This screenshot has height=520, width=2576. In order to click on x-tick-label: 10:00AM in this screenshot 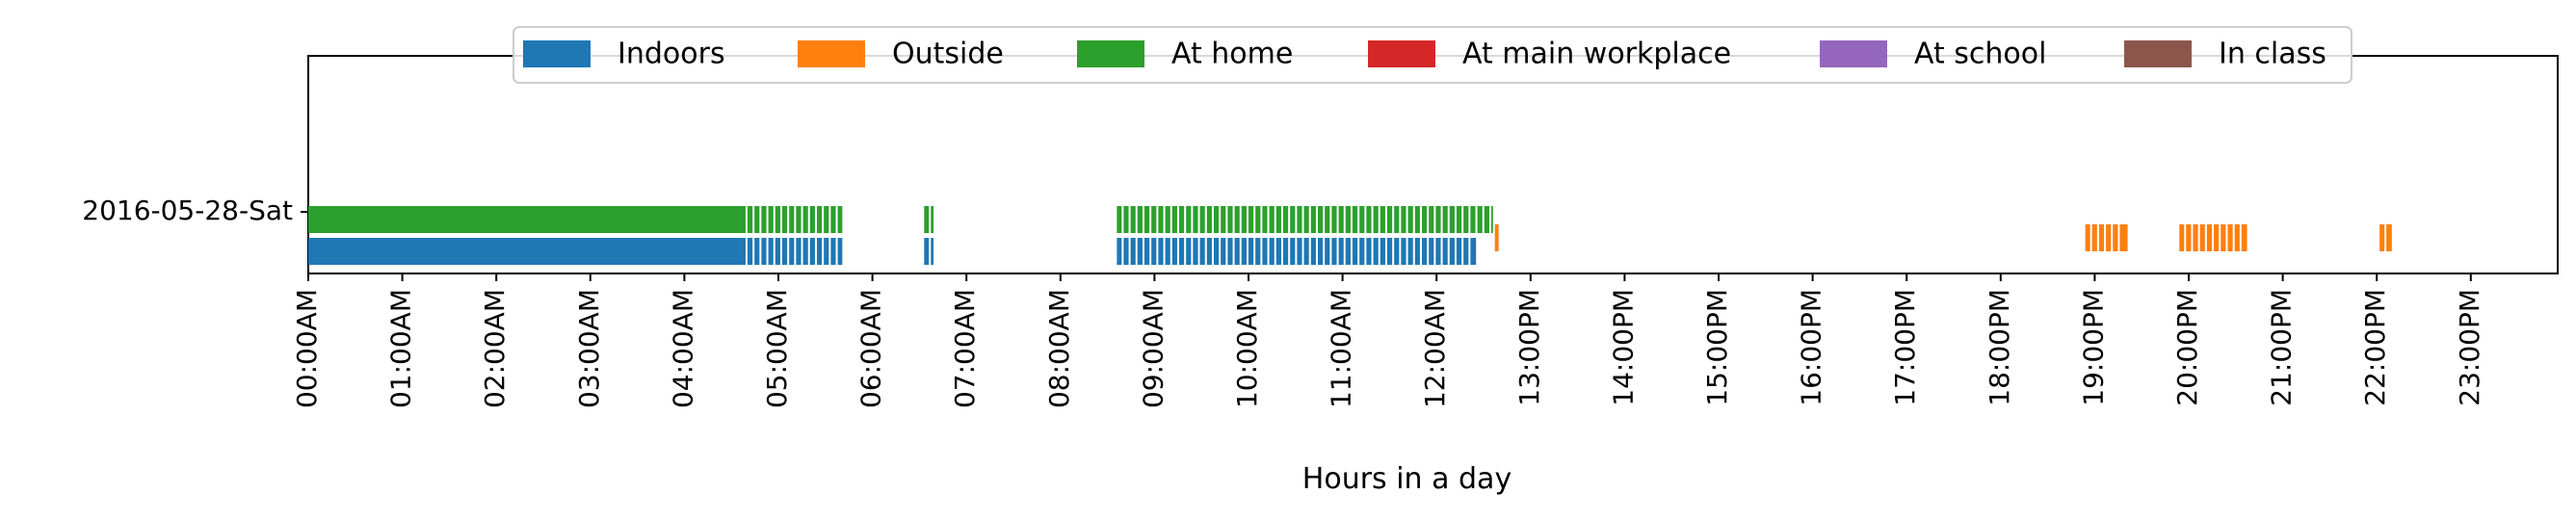, I will do `click(1247, 348)`.